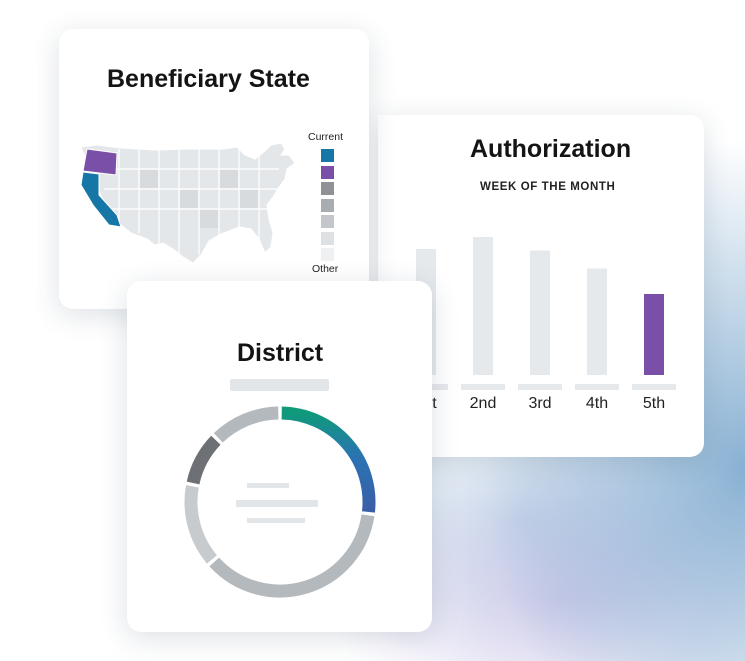  I want to click on district-donut-chart, so click(280, 502).